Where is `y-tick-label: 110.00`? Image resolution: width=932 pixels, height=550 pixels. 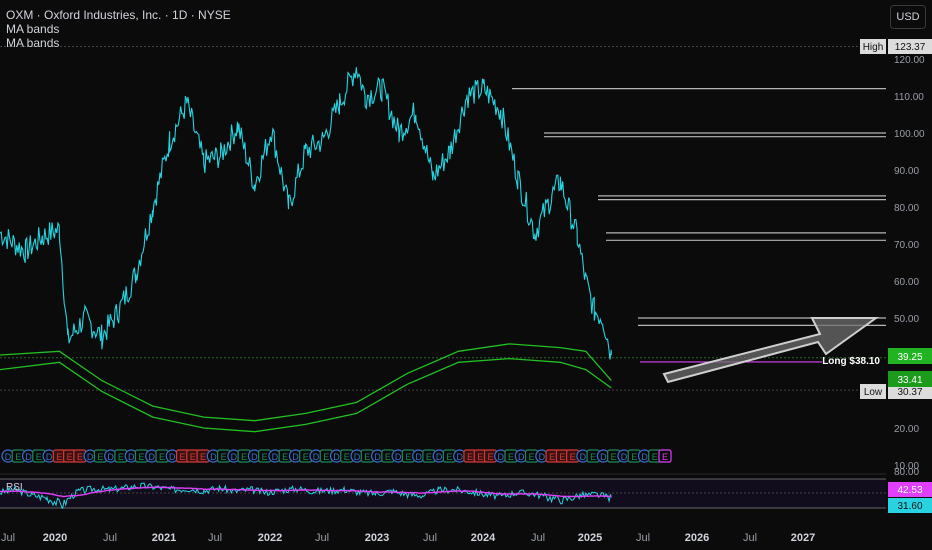 y-tick-label: 110.00 is located at coordinates (909, 97).